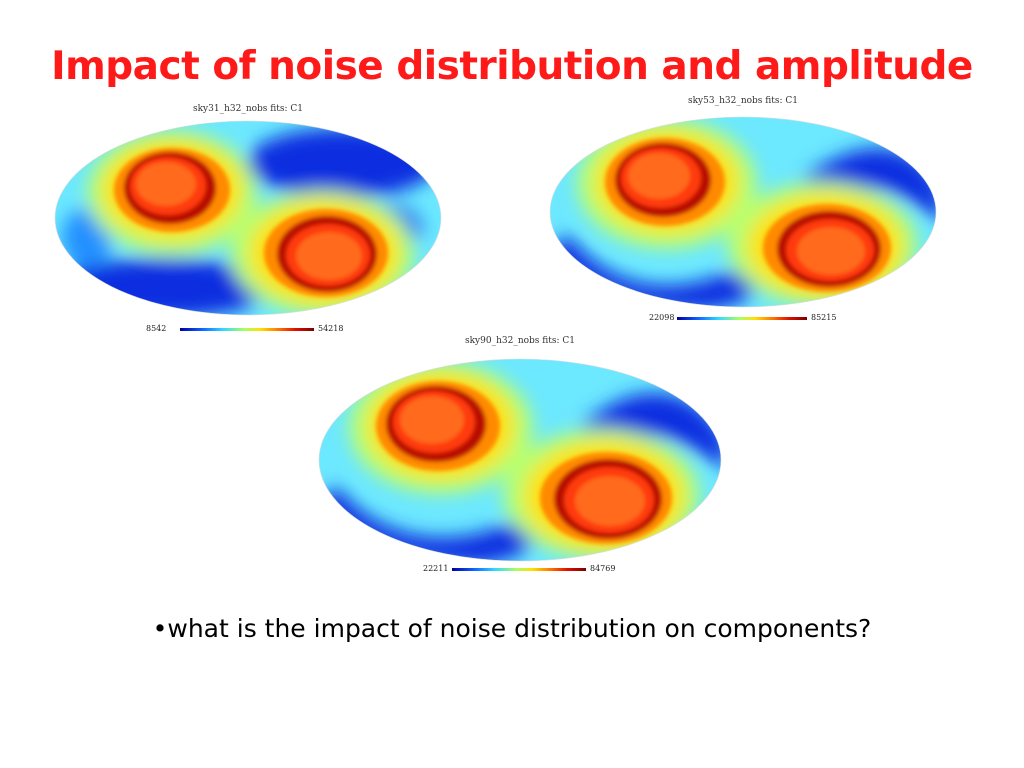 This screenshot has height=768, width=1024. I want to click on map-caption: sky53_h32_nobs fits: C1, so click(743, 101).